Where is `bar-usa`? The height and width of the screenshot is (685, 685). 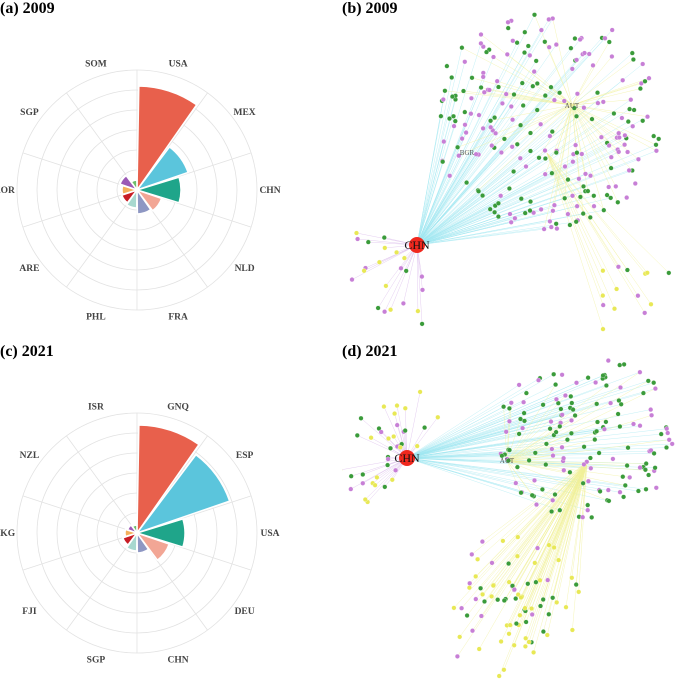 bar-usa is located at coordinates (160, 533).